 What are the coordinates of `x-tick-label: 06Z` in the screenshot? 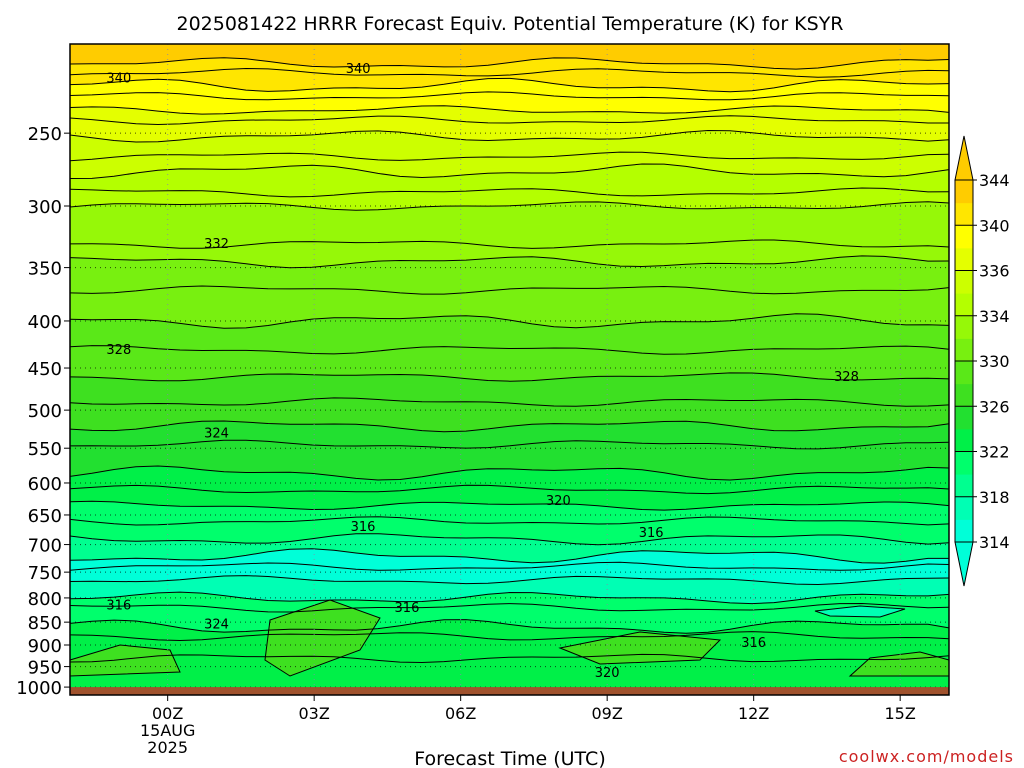 It's located at (460, 713).